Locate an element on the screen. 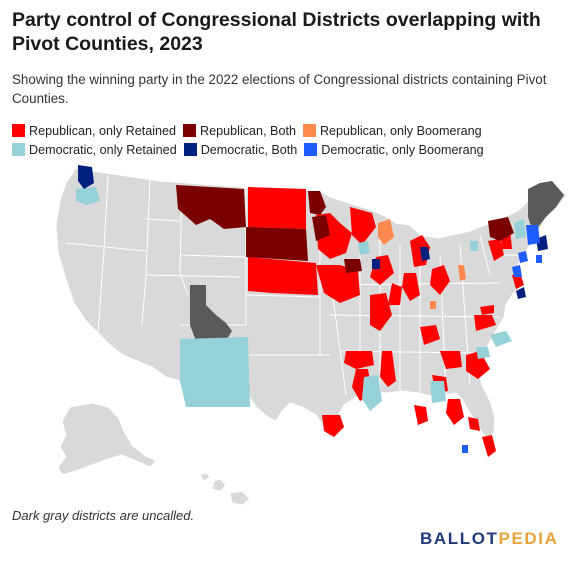 This screenshot has width=580, height=567. legend-item-republican-both: Republican, Both is located at coordinates (239, 131).